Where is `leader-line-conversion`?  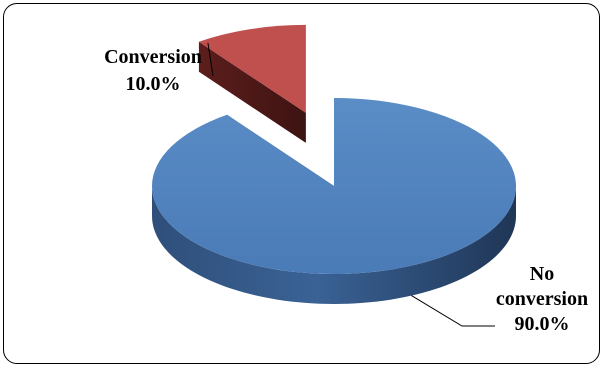 leader-line-conversion is located at coordinates (210, 59).